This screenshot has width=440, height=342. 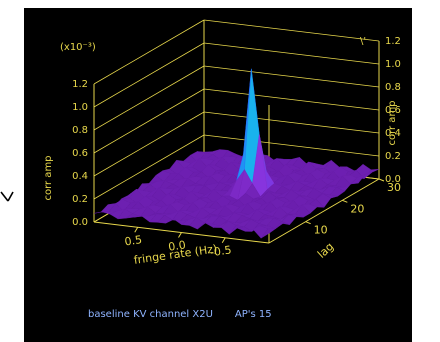 I want to click on lag-tick-label: 10, so click(x=321, y=230).